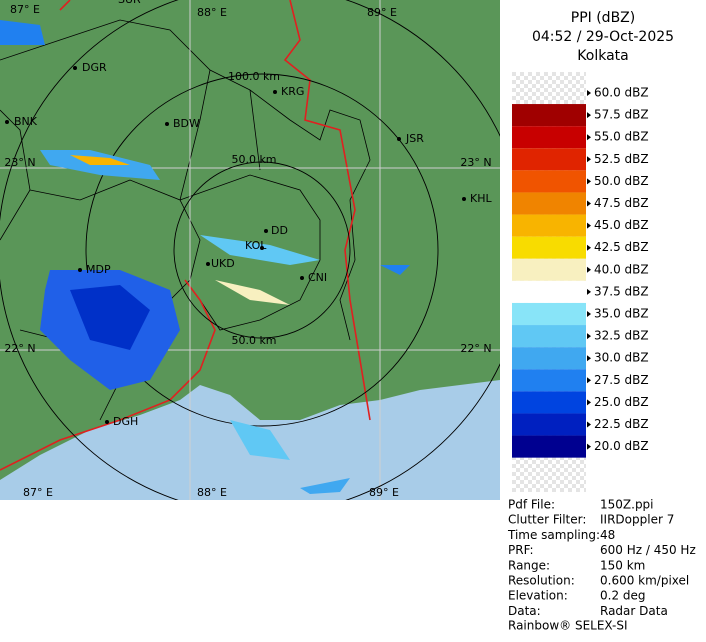 The image size is (706, 642). What do you see at coordinates (621, 424) in the screenshot?
I see `legend-label: 22.5 dBZ` at bounding box center [621, 424].